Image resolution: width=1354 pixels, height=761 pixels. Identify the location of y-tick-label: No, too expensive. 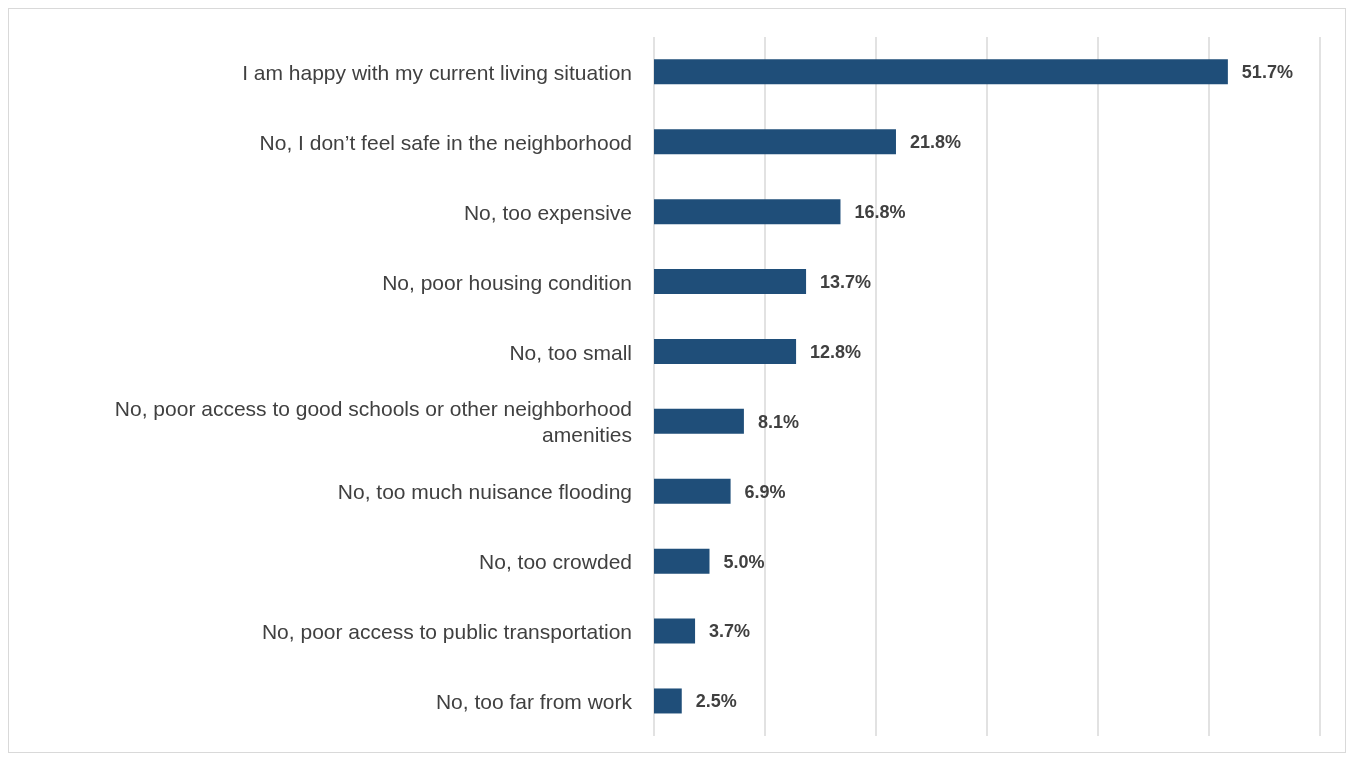
(547, 212).